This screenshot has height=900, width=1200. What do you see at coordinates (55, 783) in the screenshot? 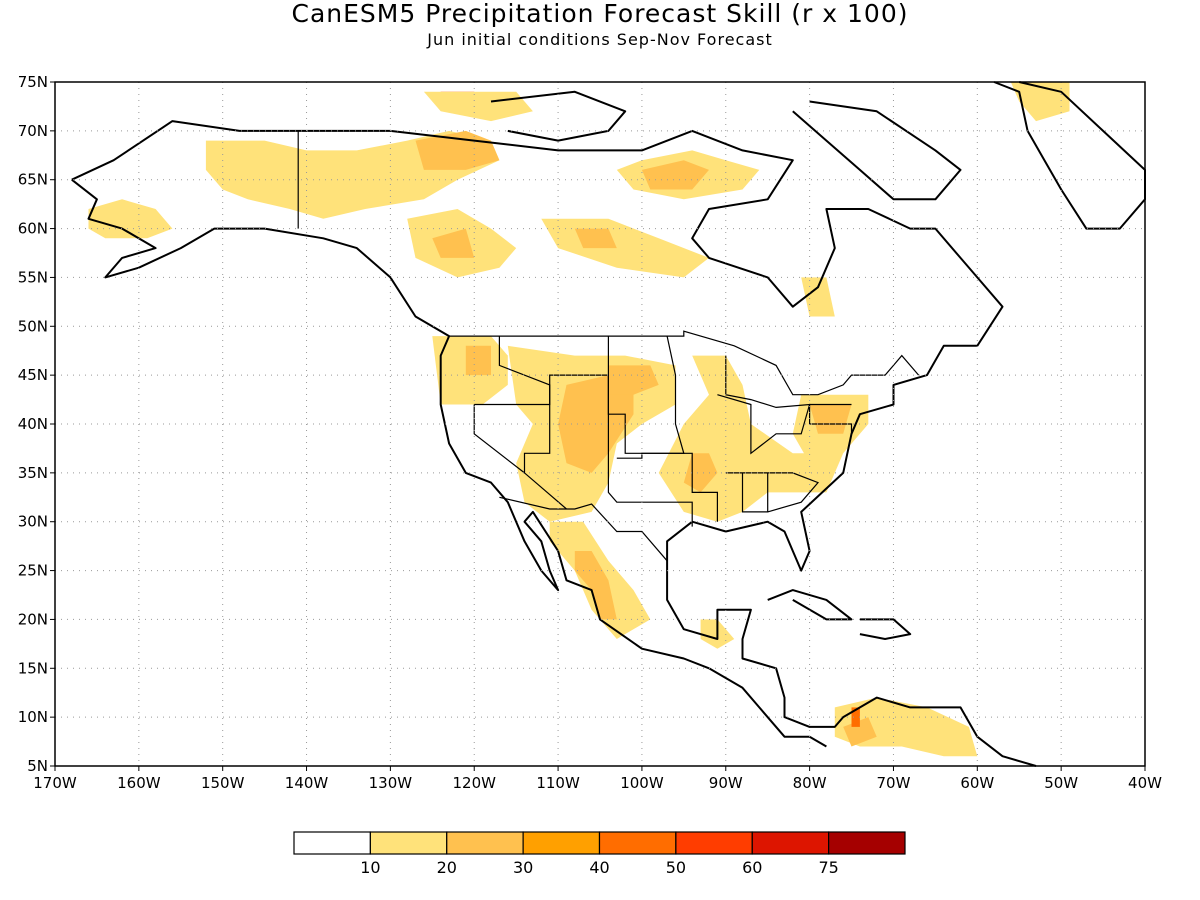
I see `lon-tick-label: 170W` at bounding box center [55, 783].